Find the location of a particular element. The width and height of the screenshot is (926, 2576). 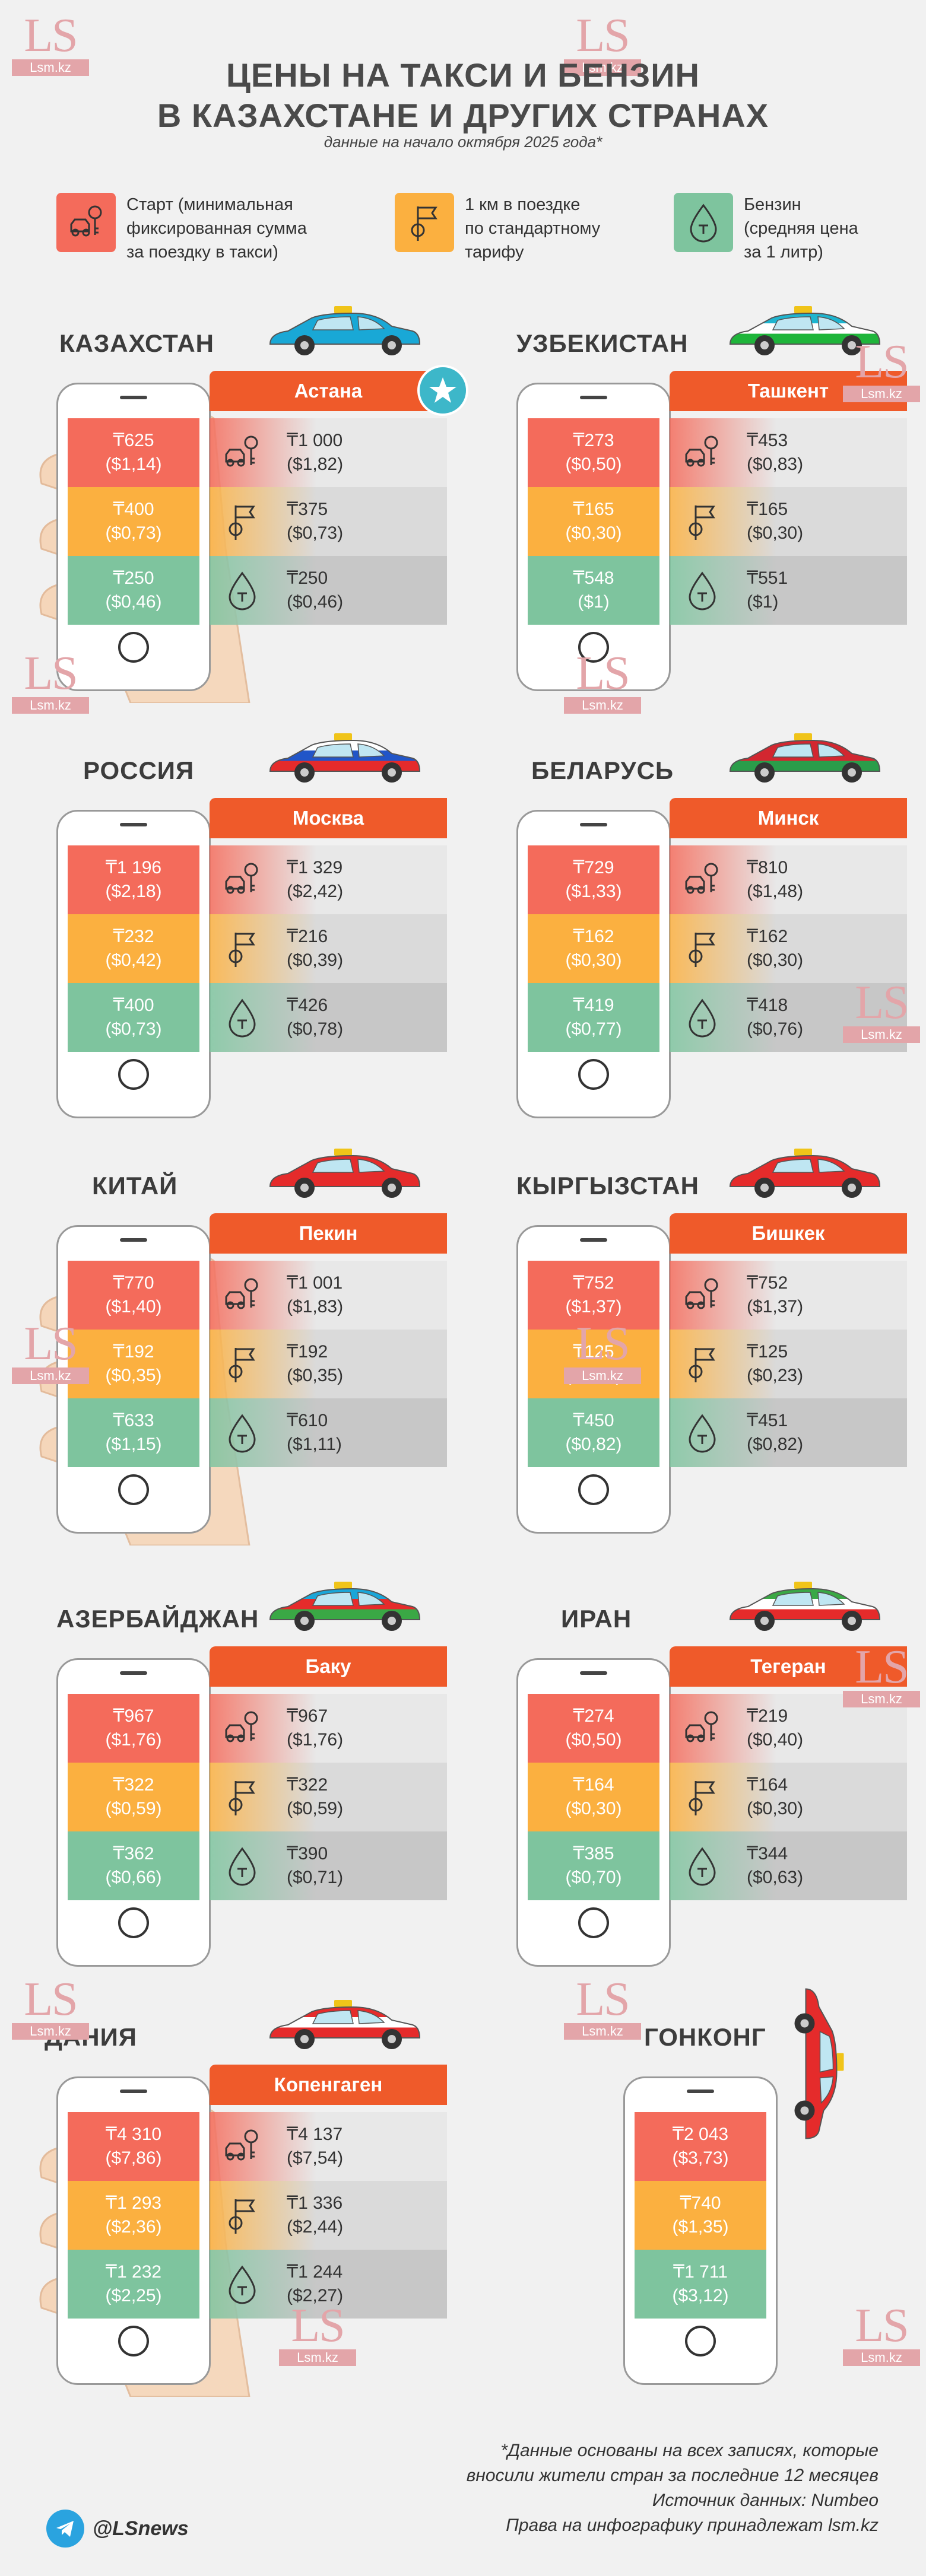

country-fuel-usd: ($0,77) is located at coordinates (593, 1029).